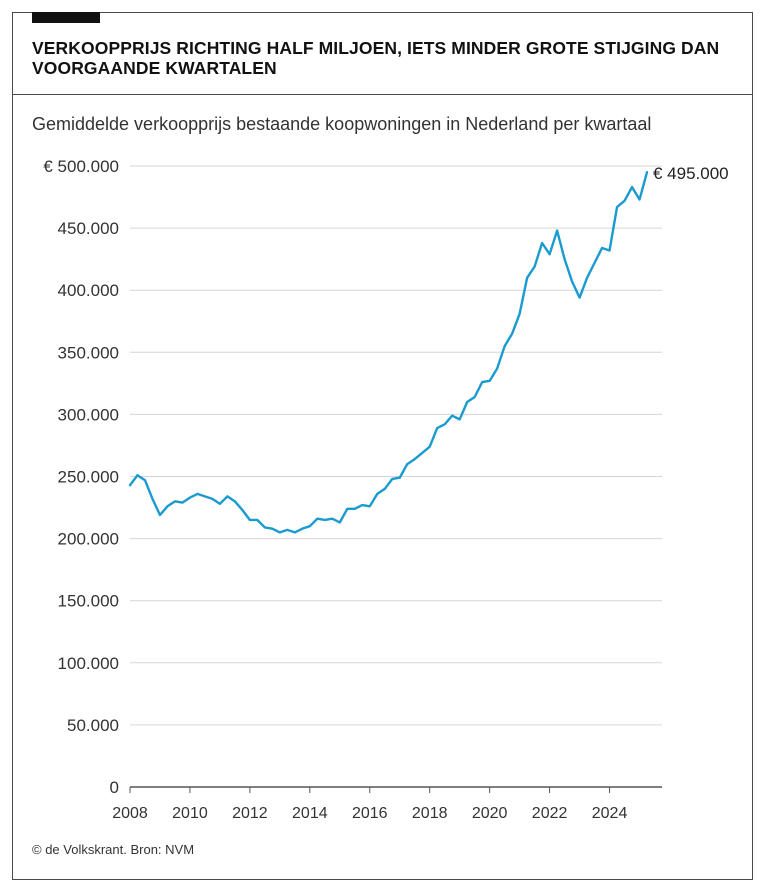 This screenshot has width=768, height=887. I want to click on header-tab-bar, so click(66, 17).